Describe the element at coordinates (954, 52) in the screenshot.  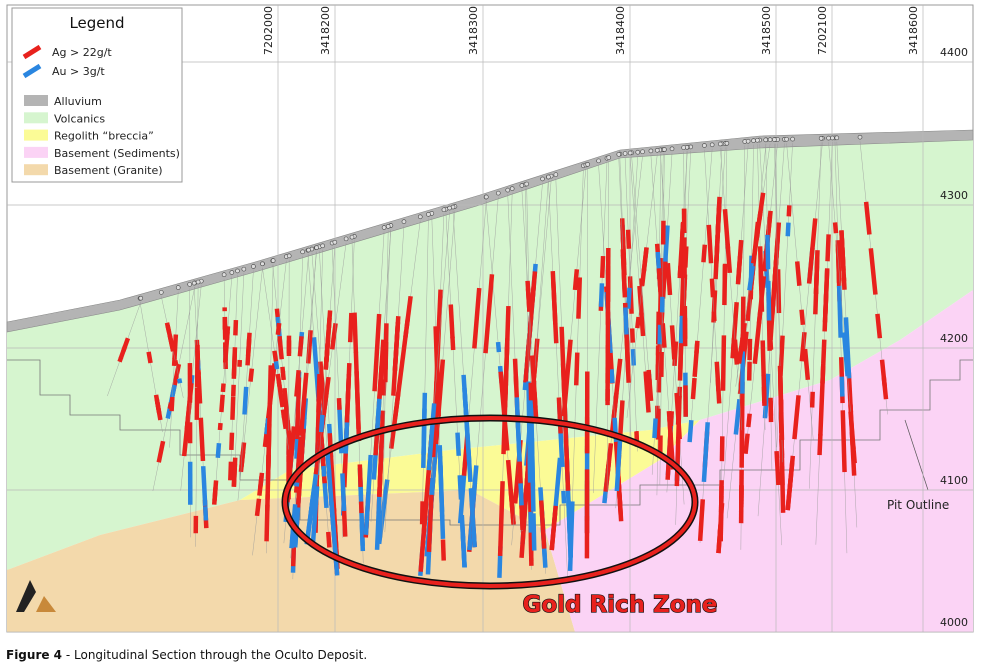
I see `elevation-label: 4400` at that location.